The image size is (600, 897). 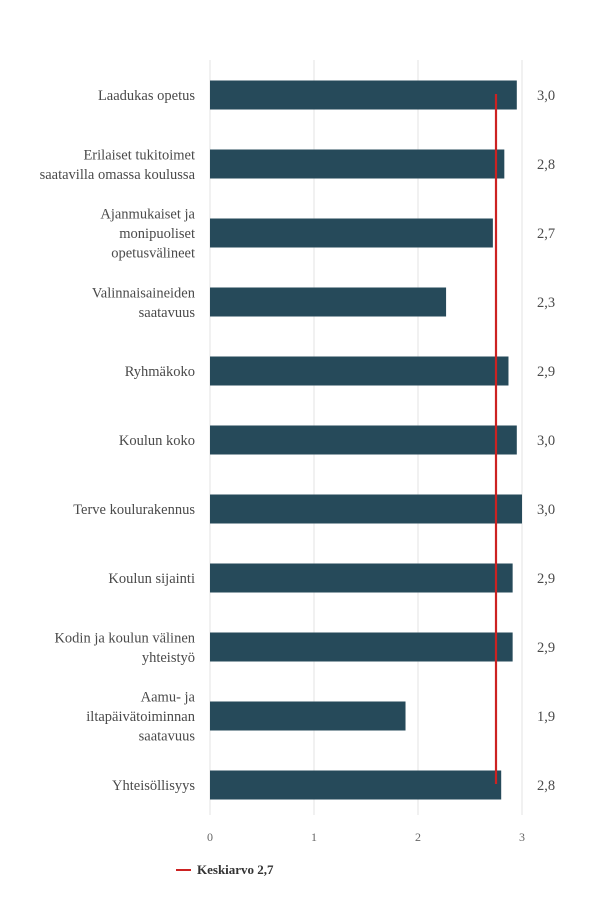 What do you see at coordinates (183, 870) in the screenshot?
I see `legend-swatch` at bounding box center [183, 870].